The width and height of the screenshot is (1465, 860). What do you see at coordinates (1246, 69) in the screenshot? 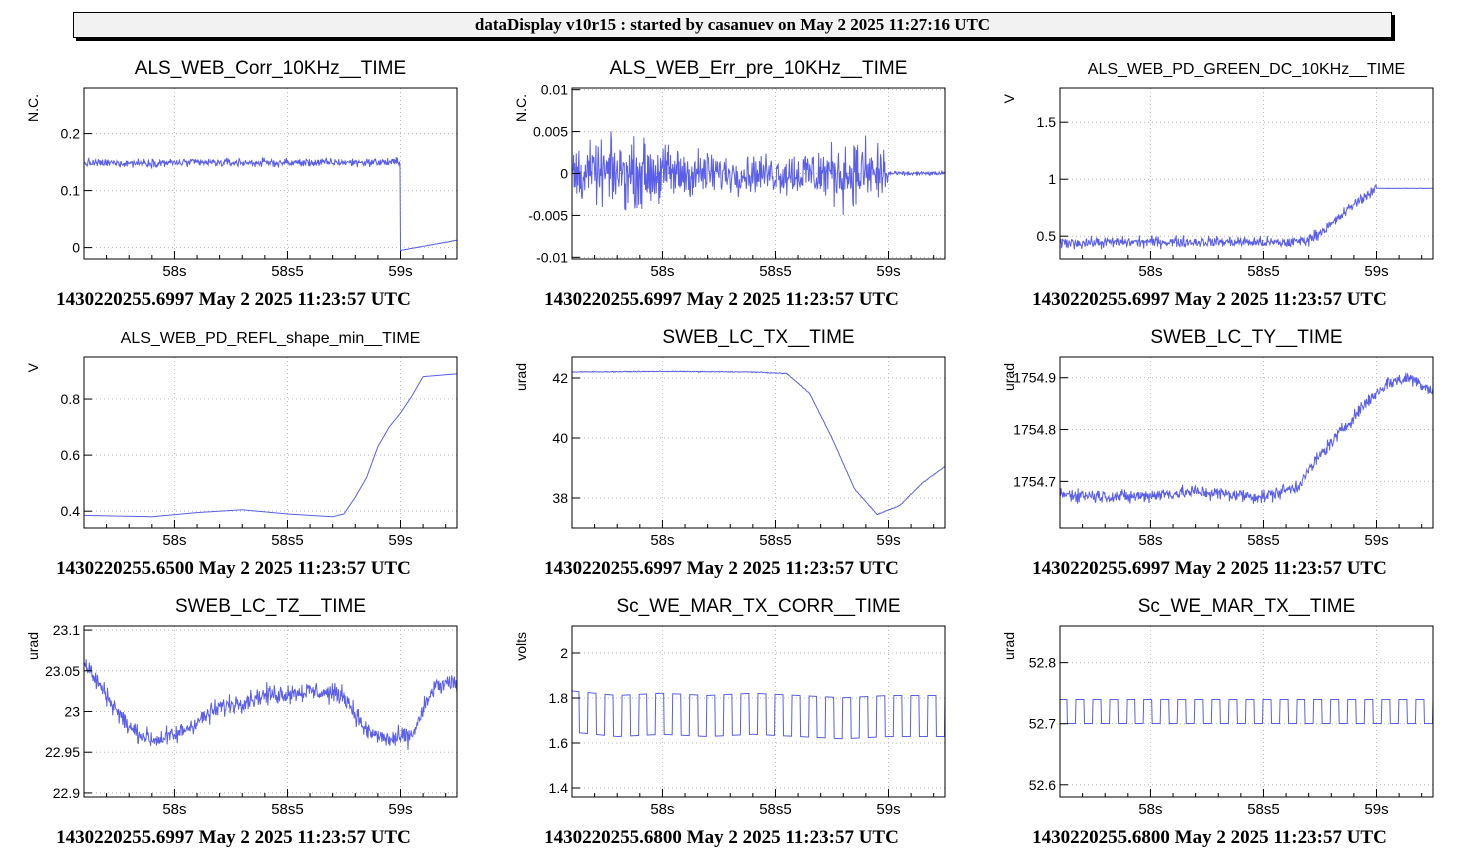
I see `chart-title: ALS_WEB_PD_GREEN_DC_10KHz__TIME` at bounding box center [1246, 69].